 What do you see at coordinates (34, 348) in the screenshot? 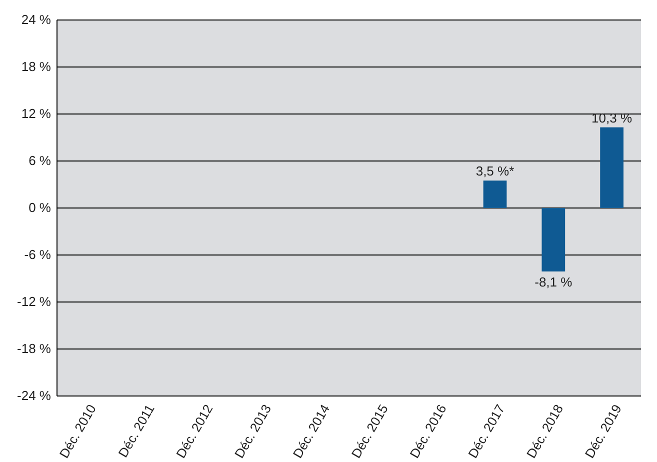
I see `y-tick-label: -18 %` at bounding box center [34, 348].